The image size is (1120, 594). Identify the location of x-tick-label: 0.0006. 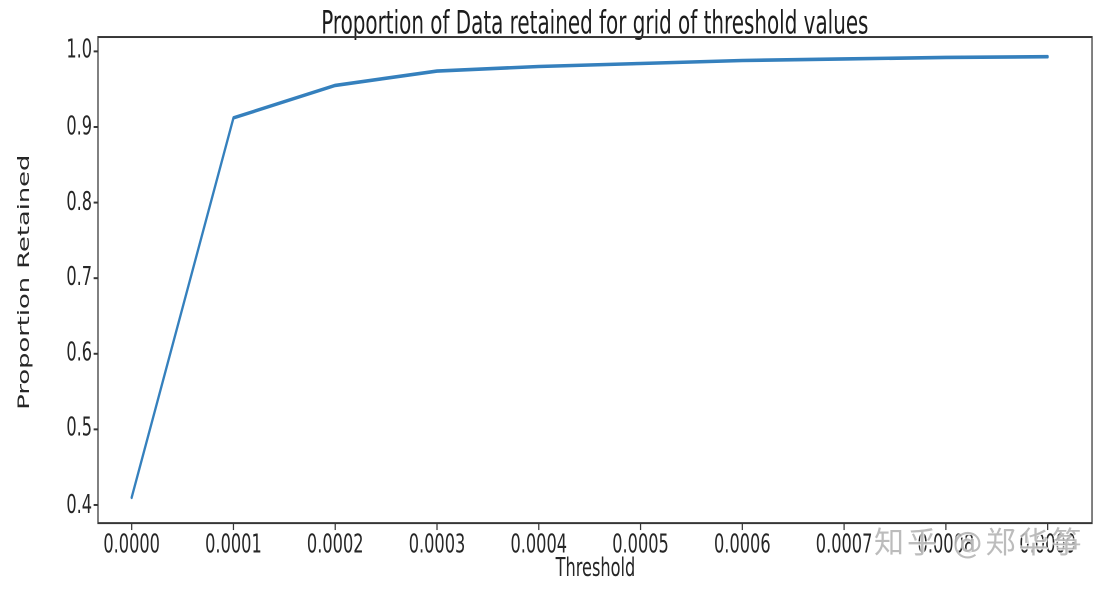
(742, 545).